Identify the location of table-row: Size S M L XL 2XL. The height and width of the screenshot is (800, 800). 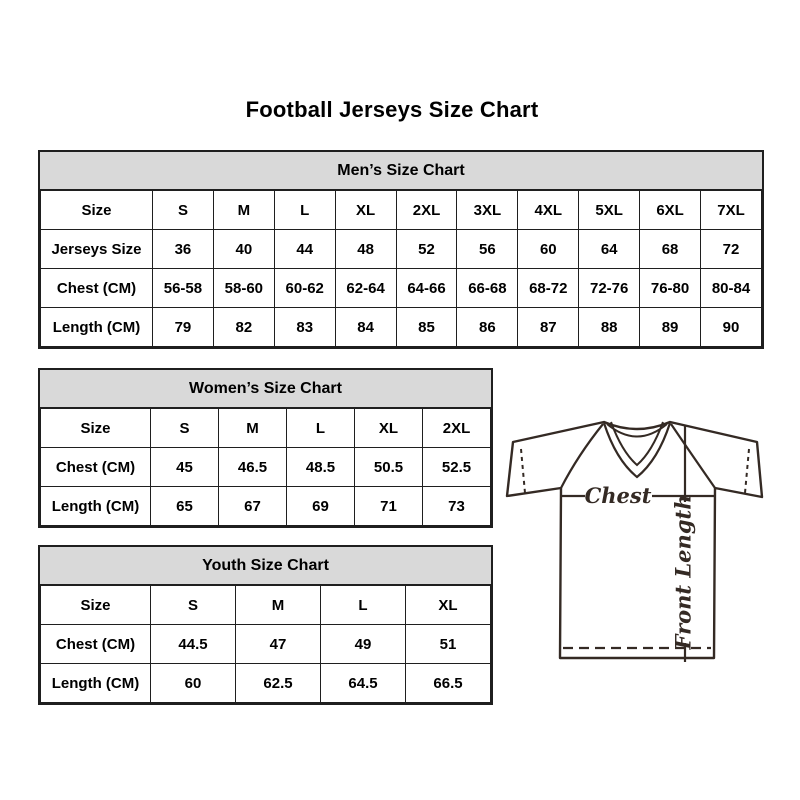
(265, 428).